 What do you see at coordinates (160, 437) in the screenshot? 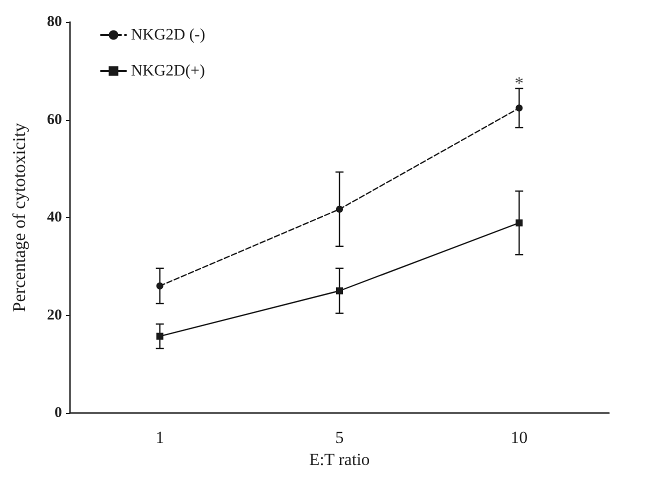
I see `x-tick-label: 1` at bounding box center [160, 437].